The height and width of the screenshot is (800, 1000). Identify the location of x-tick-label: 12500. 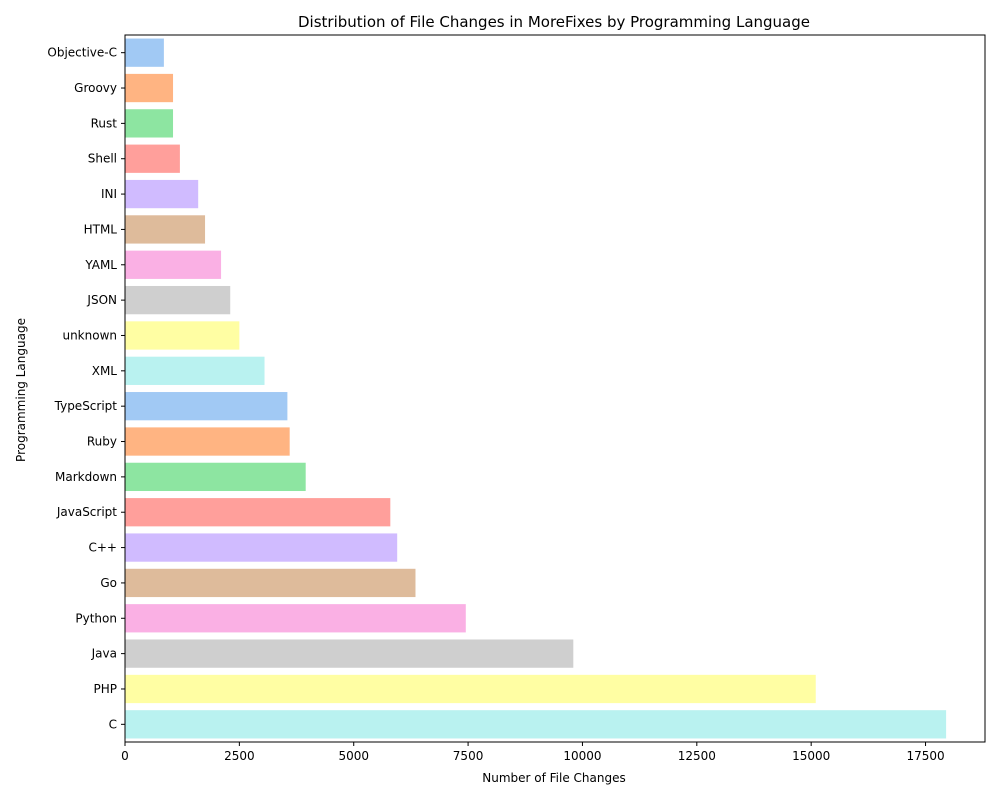
(697, 756).